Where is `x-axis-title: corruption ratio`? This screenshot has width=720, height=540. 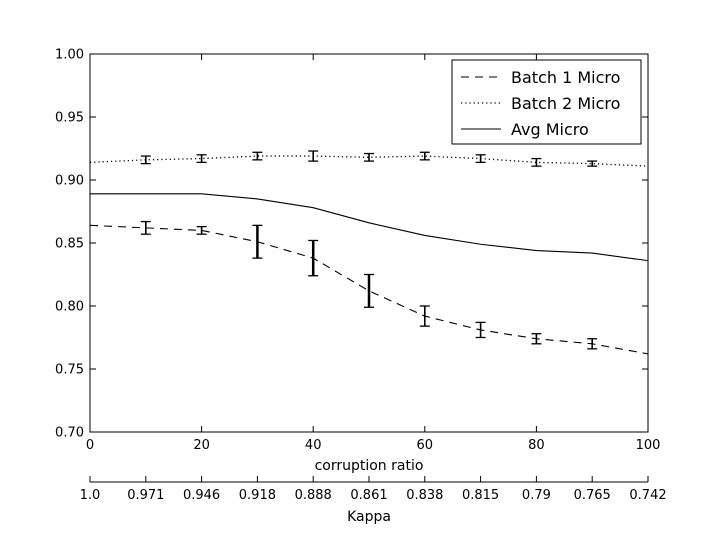
x-axis-title: corruption ratio is located at coordinates (369, 466).